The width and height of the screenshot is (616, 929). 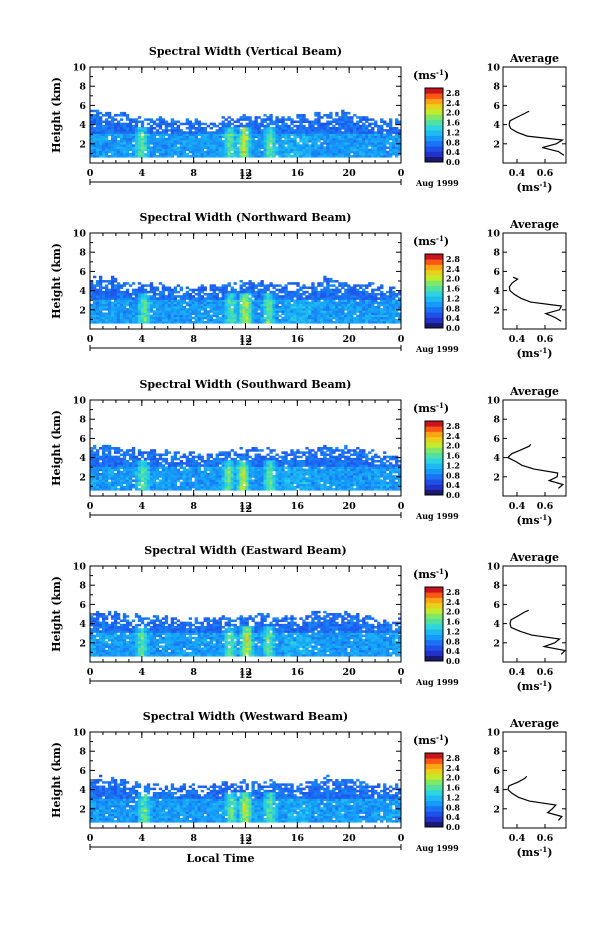 I want to click on x-tick-label: 16, so click(x=298, y=339).